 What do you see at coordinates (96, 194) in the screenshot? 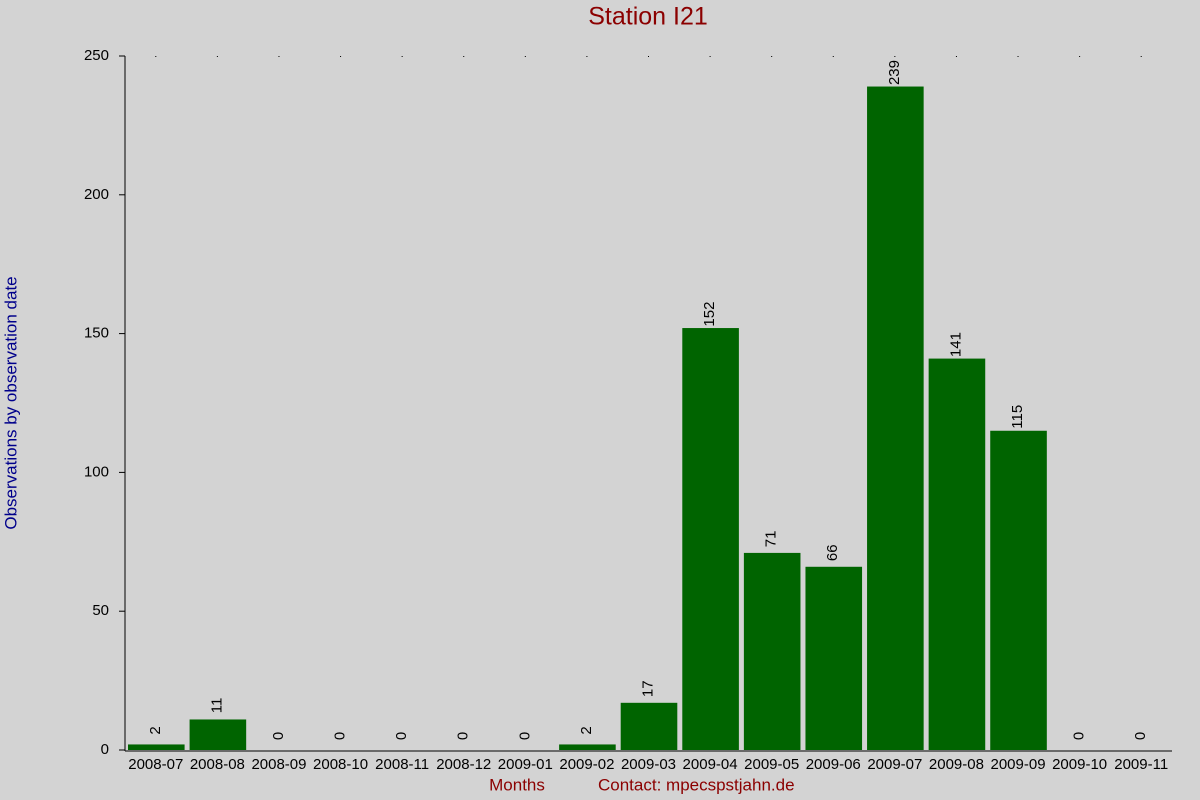
I see `y-tick-label: 200` at bounding box center [96, 194].